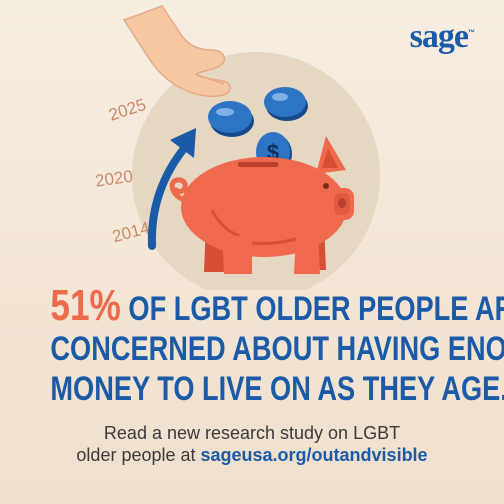 Image resolution: width=504 pixels, height=504 pixels. I want to click on headline-percent: 51%, so click(85, 305).